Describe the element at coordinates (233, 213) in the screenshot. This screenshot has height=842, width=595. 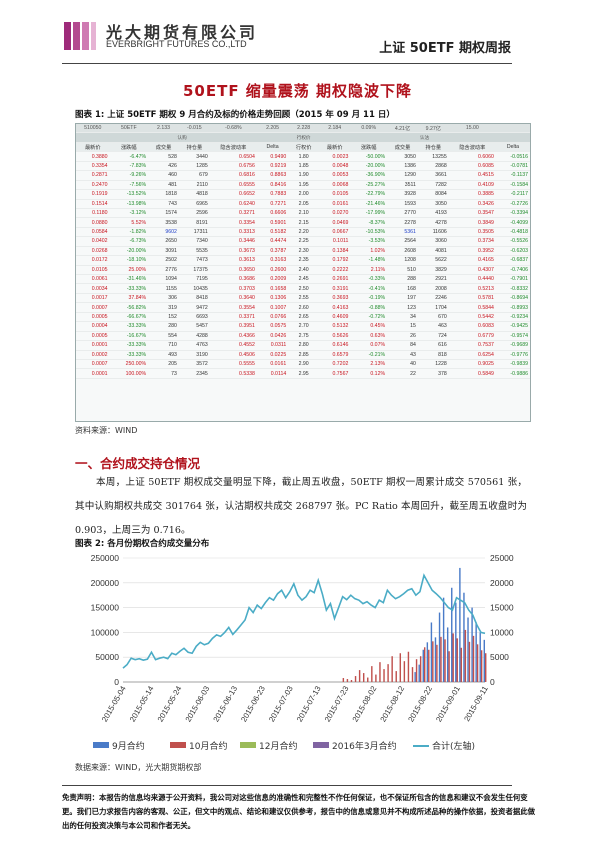
I see `table-cell: 0.3271` at that location.